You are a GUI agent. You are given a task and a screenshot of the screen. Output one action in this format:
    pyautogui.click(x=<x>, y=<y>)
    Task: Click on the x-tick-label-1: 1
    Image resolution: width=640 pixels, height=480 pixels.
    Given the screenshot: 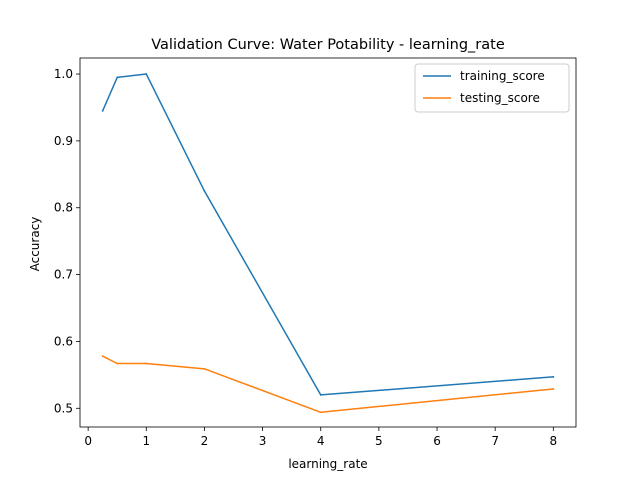 What is the action you would take?
    pyautogui.click(x=146, y=441)
    